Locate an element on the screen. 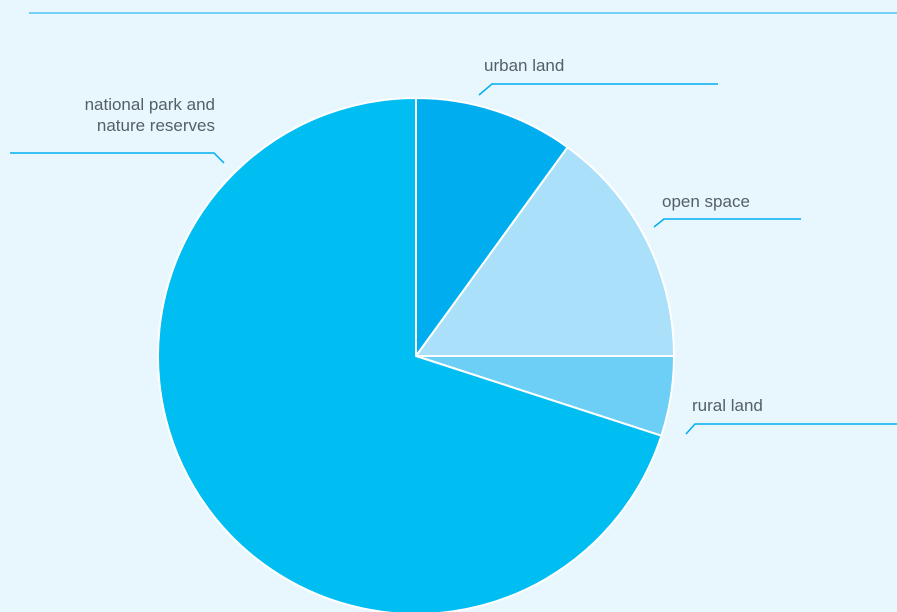  slice-label-2: rural land is located at coordinates (727, 405).